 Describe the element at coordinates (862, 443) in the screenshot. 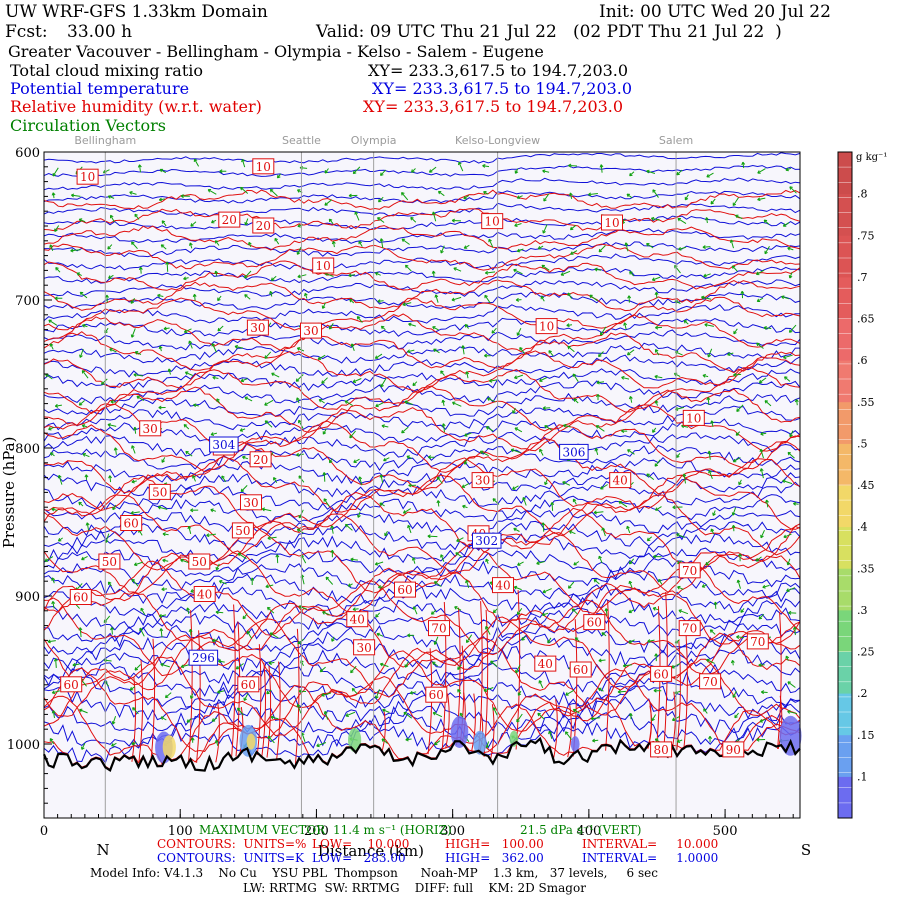

I see `colorbar-tick-label: .5` at that location.